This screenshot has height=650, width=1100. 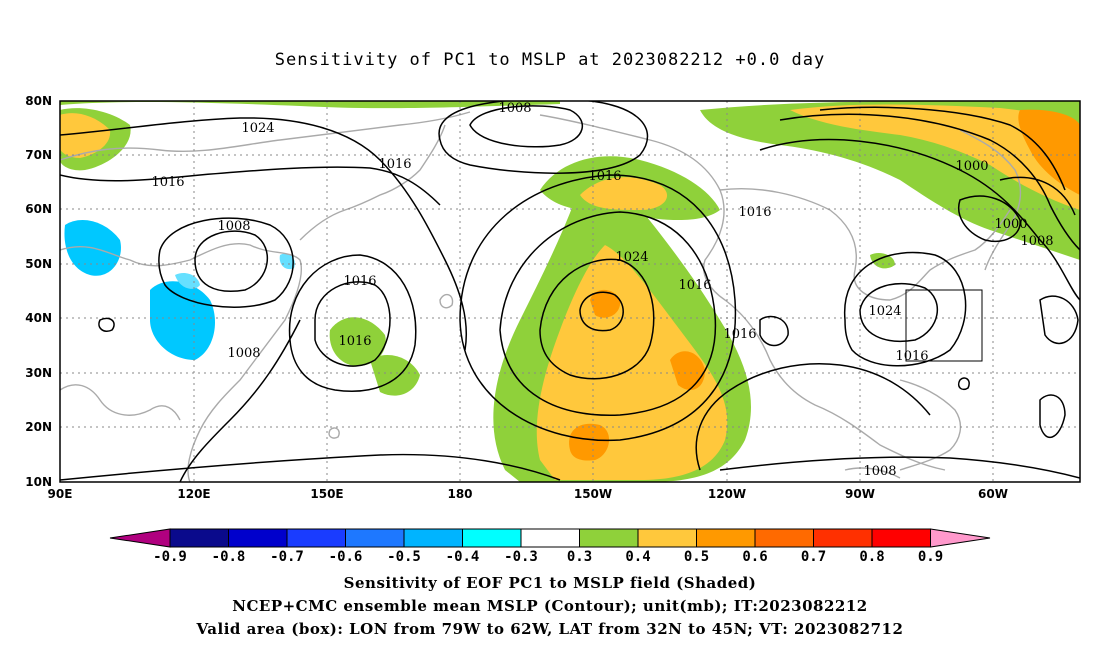 What do you see at coordinates (404, 557) in the screenshot?
I see `colorbar-label: -0.5` at bounding box center [404, 557].